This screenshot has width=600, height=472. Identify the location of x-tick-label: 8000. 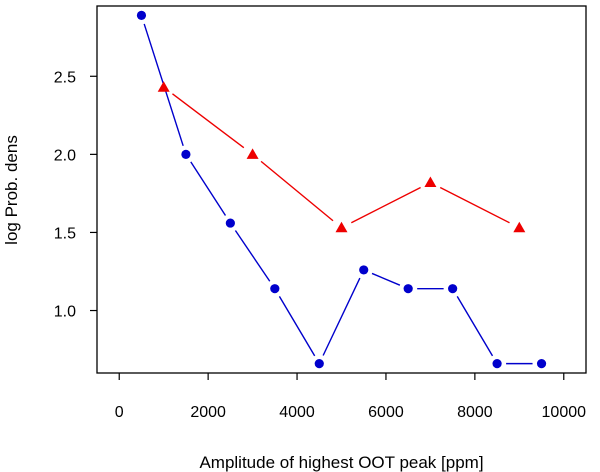
(475, 412).